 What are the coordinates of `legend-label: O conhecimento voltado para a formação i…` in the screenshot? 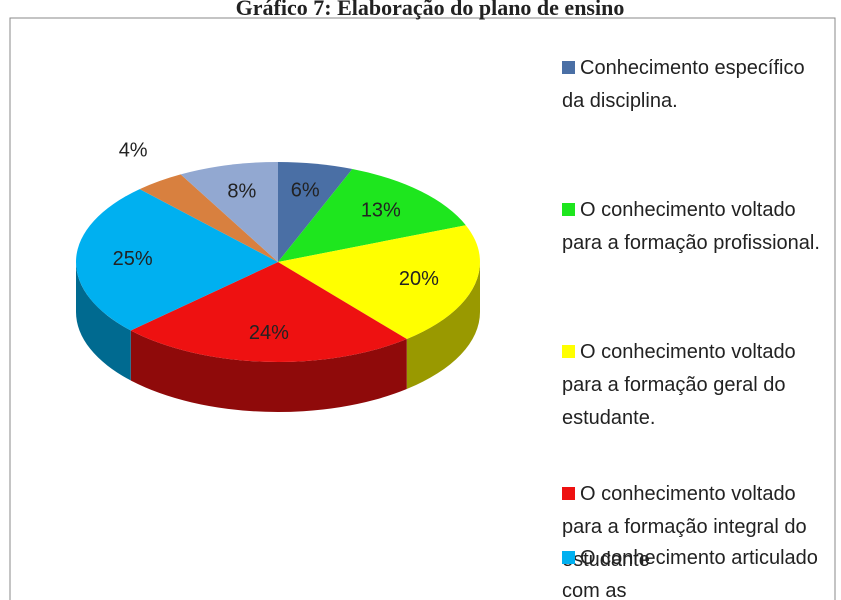 It's located at (684, 527).